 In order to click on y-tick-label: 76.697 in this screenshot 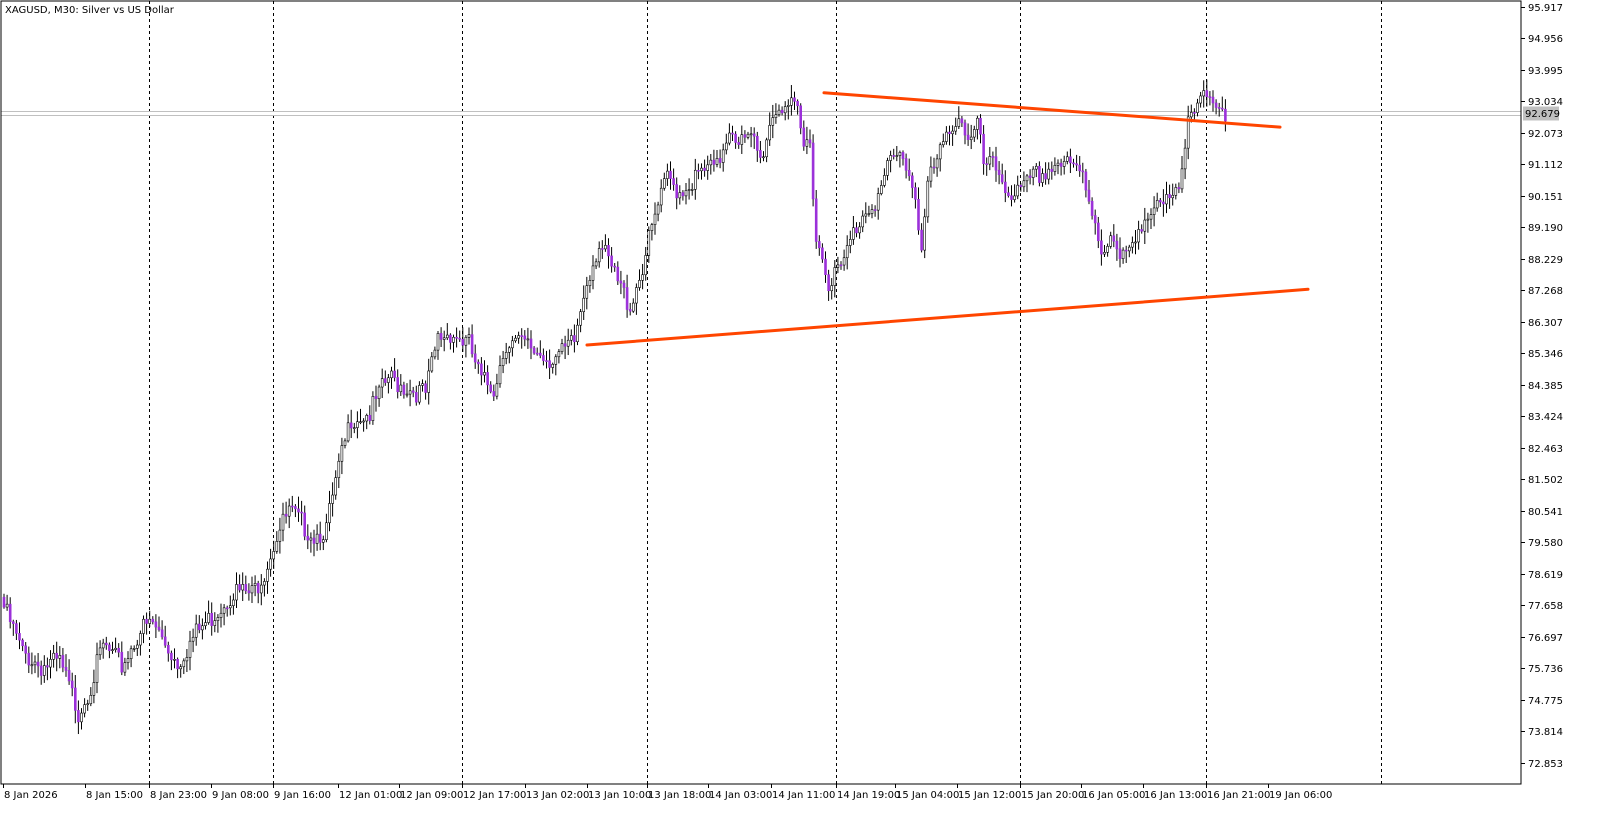, I will do `click(1545, 638)`.